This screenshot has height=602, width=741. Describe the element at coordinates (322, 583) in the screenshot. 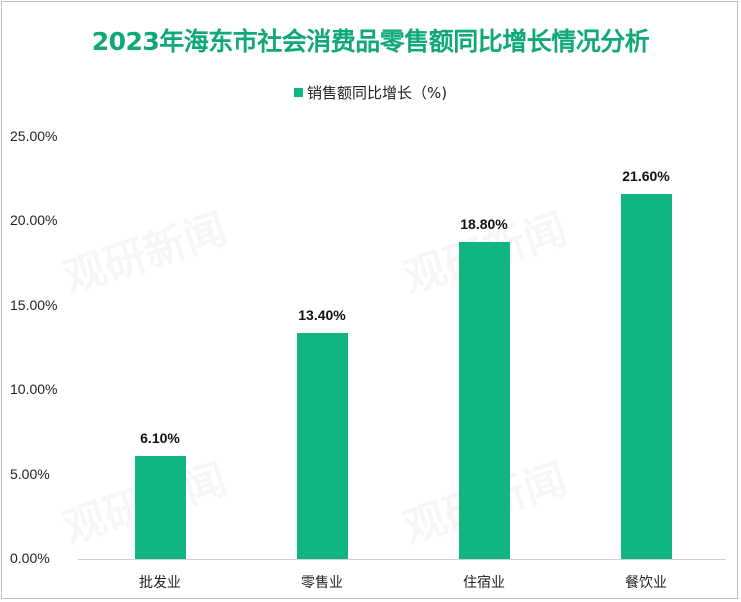

I see `x-tick-label: 零售业` at that location.